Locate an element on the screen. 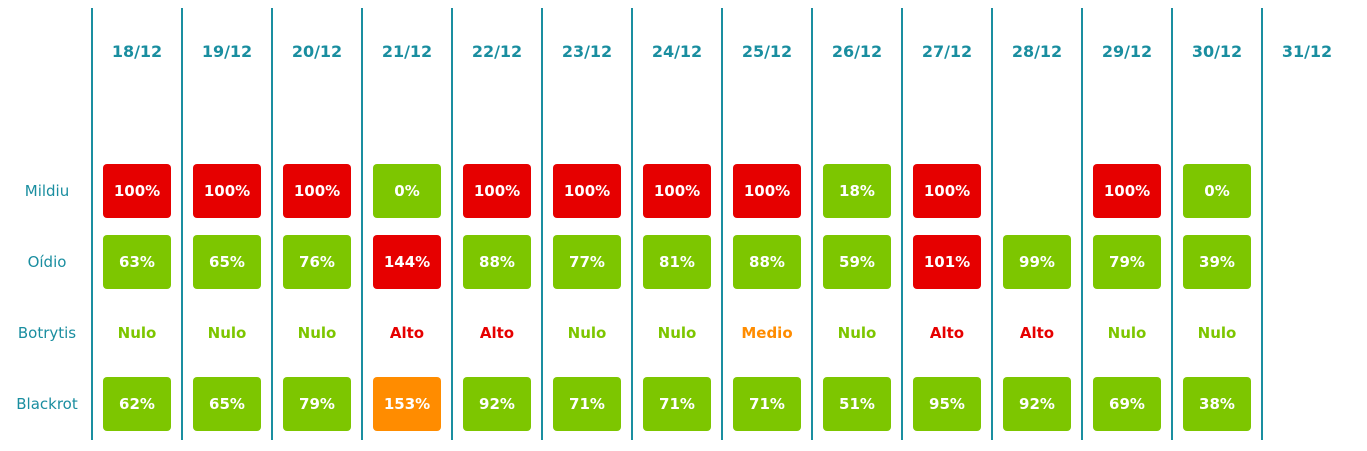 This screenshot has width=1367, height=451. risk-cell: 51% is located at coordinates (857, 404).